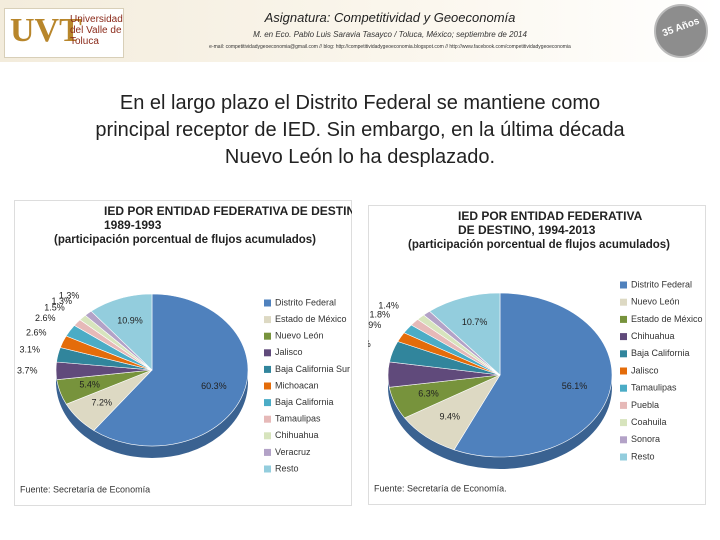  What do you see at coordinates (527, 230) in the screenshot?
I see `chart-title: DE DESTINO, 1994-2013` at bounding box center [527, 230].